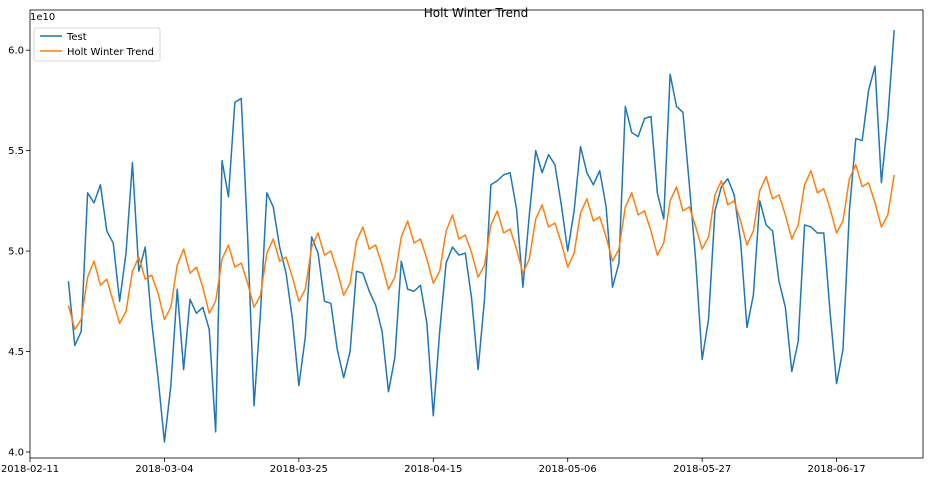  I want to click on legend-label-test: Test, so click(76, 37).